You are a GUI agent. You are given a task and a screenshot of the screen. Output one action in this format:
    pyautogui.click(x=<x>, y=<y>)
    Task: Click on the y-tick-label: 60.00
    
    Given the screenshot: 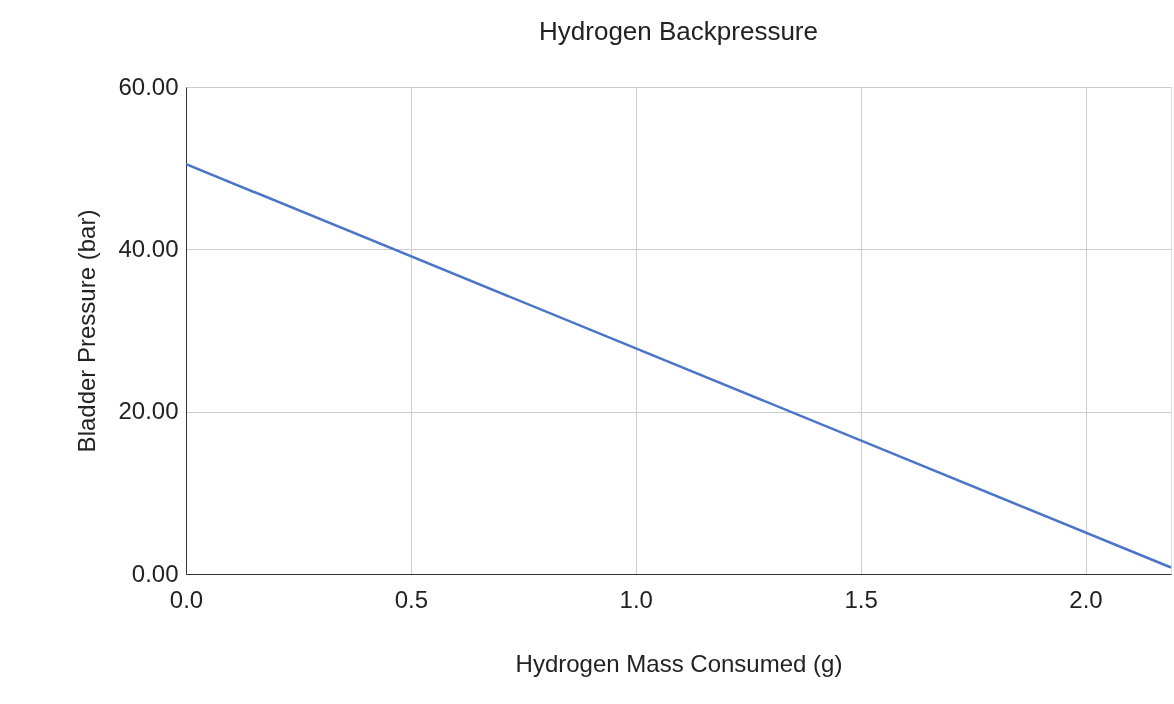 What is the action you would take?
    pyautogui.click(x=148, y=86)
    